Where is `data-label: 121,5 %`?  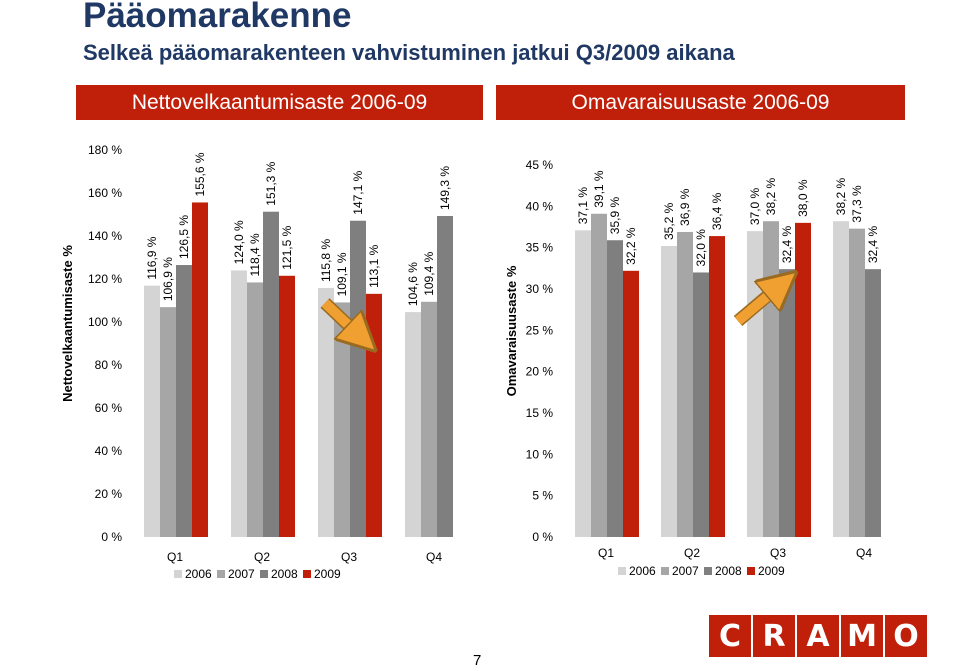 data-label: 121,5 % is located at coordinates (287, 247).